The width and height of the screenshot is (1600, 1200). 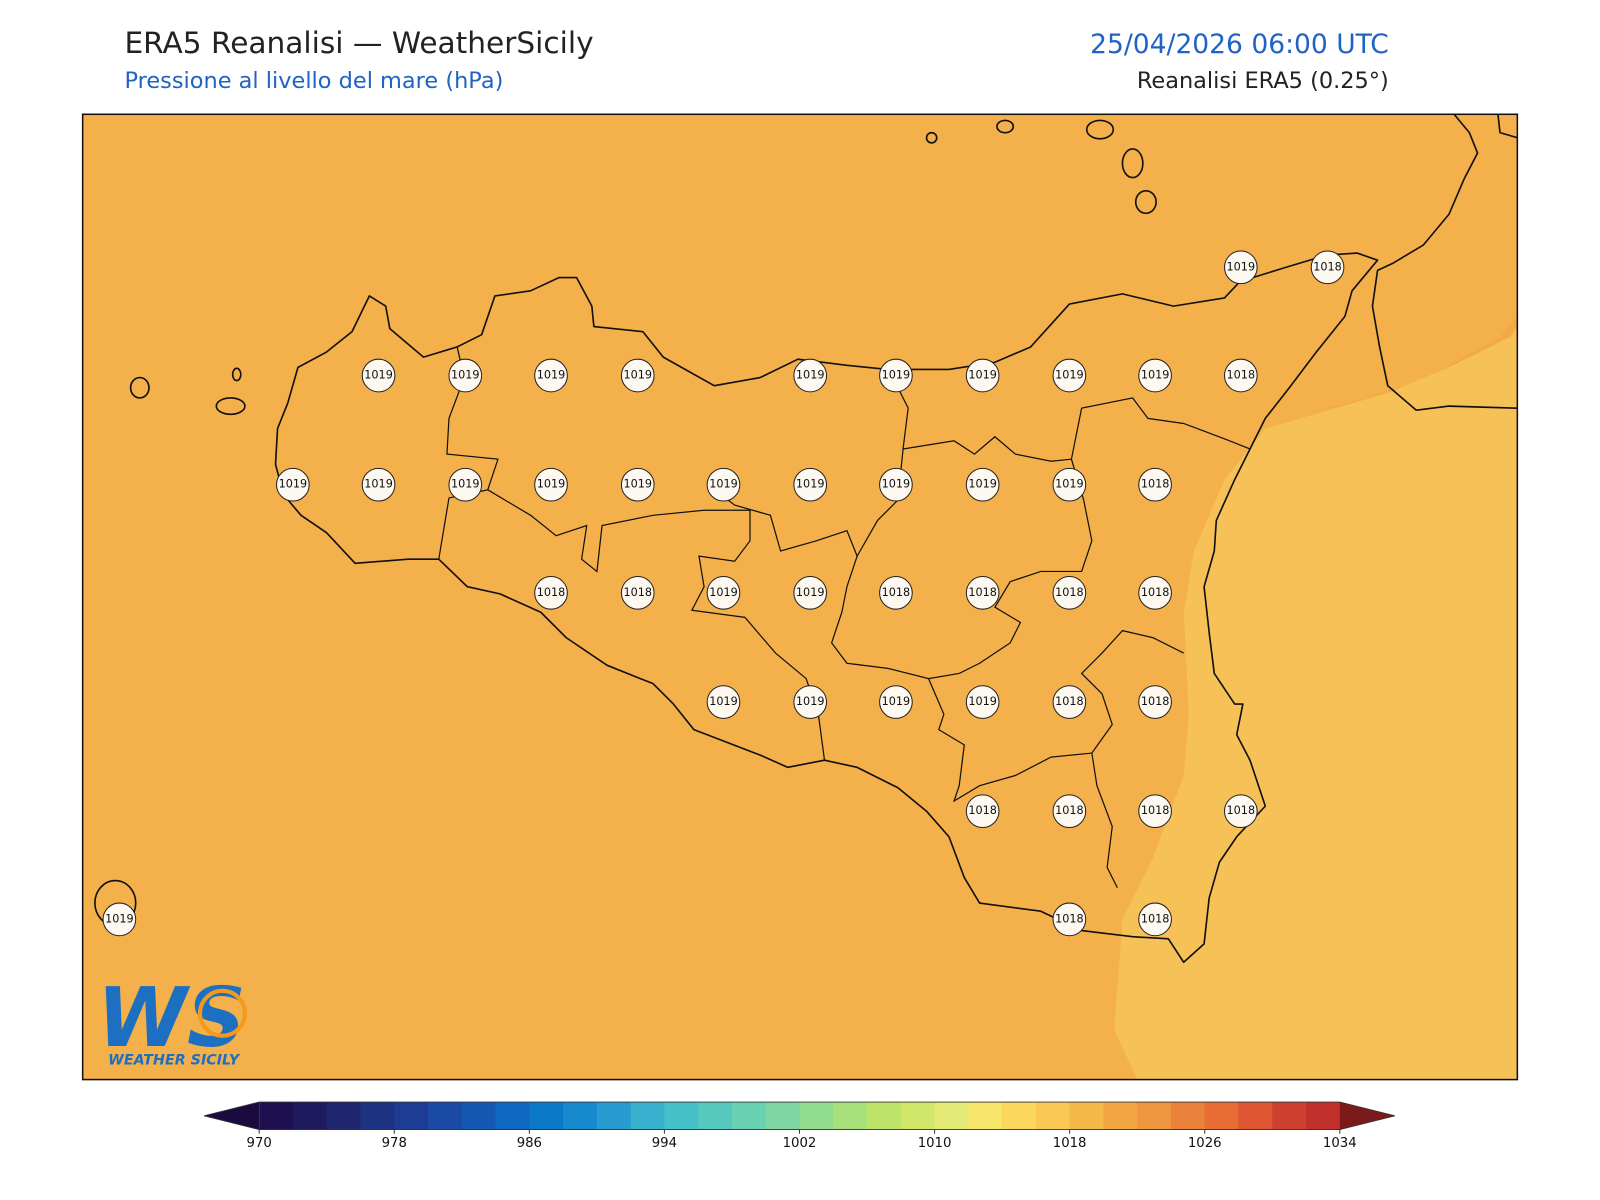 What do you see at coordinates (664, 1143) in the screenshot?
I see `colorbar-tick-label: 994` at bounding box center [664, 1143].